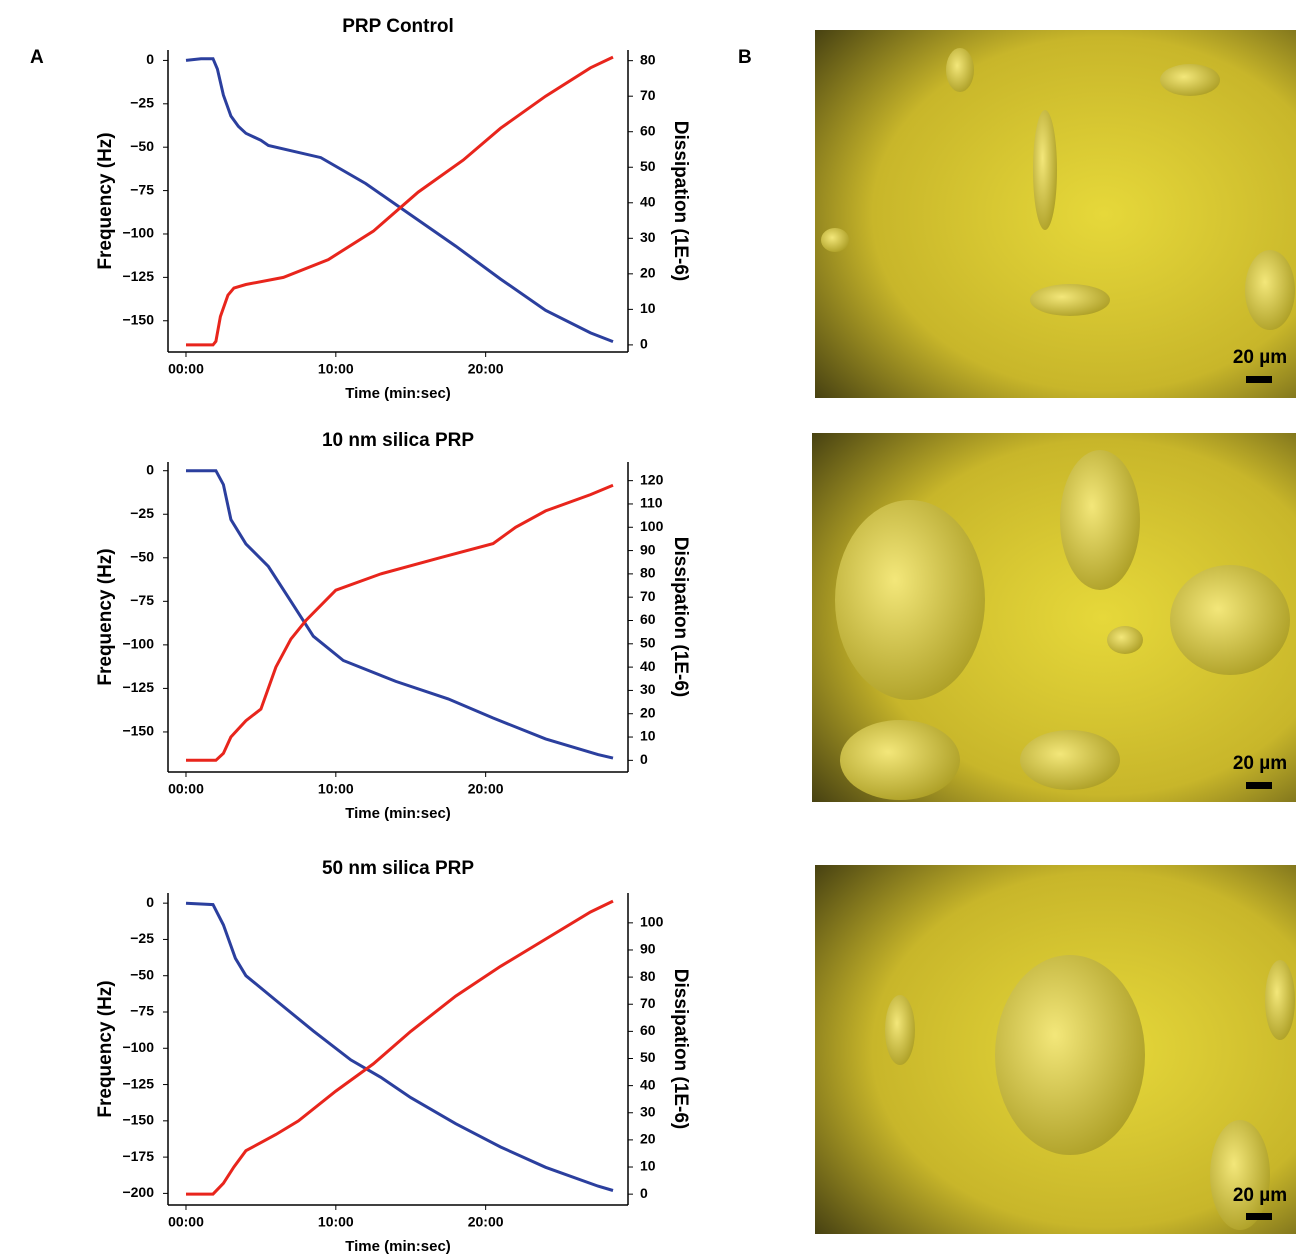  What do you see at coordinates (138, 1156) in the screenshot?
I see `y-tick-label: −175` at bounding box center [138, 1156].